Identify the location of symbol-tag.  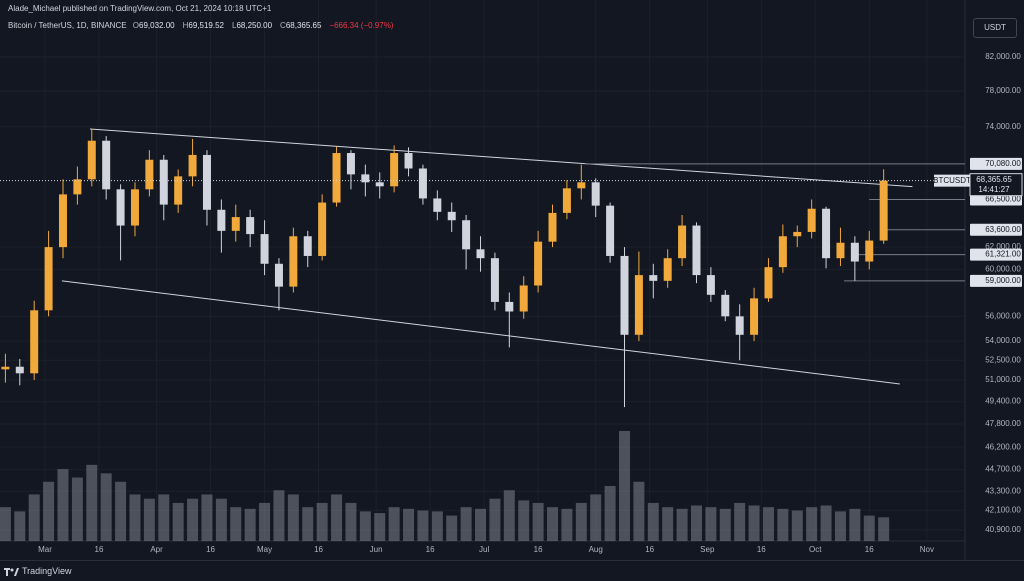
(952, 180).